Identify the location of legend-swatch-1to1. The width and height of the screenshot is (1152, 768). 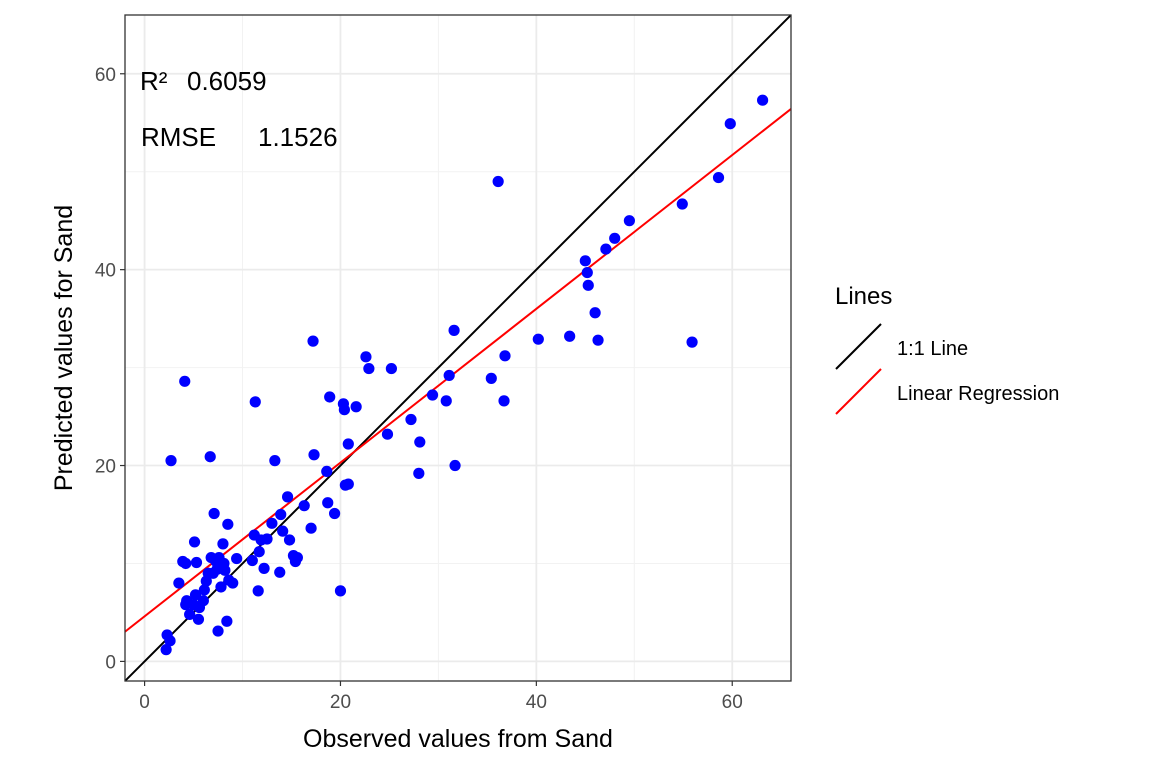
(858, 346).